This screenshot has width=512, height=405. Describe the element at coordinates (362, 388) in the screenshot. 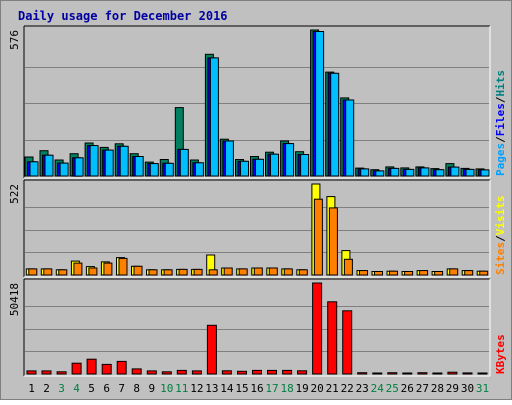

I see `x-tick-label: 23` at that location.